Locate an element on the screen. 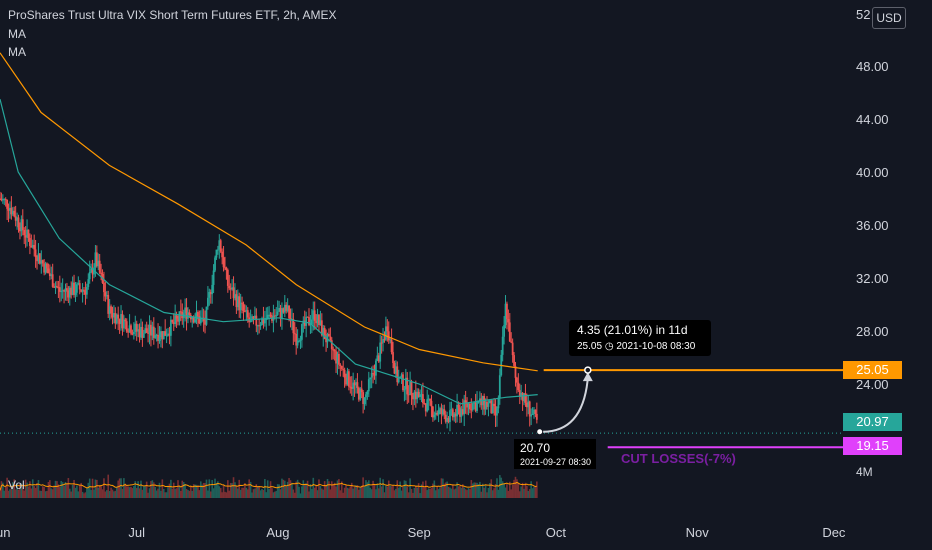 This screenshot has height=550, width=932. indicator-ma-1-label: MA is located at coordinates (17, 34).